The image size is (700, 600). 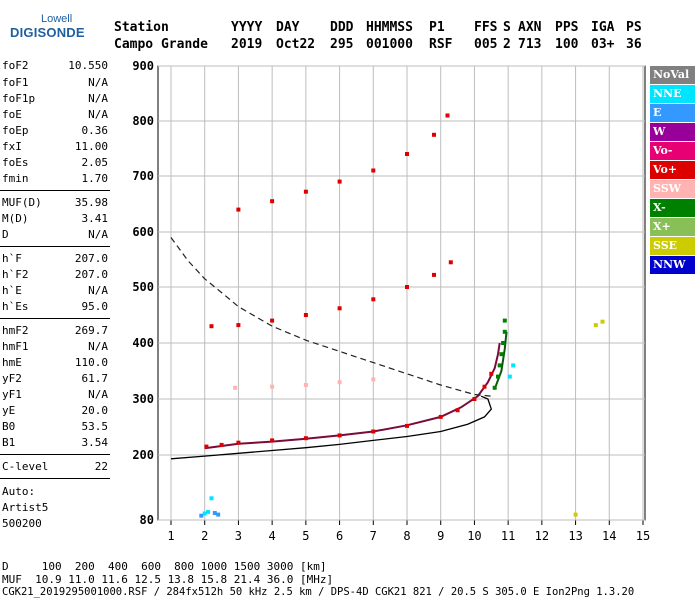 What do you see at coordinates (474, 536) in the screenshot?
I see `x-tick-label: 10` at bounding box center [474, 536].